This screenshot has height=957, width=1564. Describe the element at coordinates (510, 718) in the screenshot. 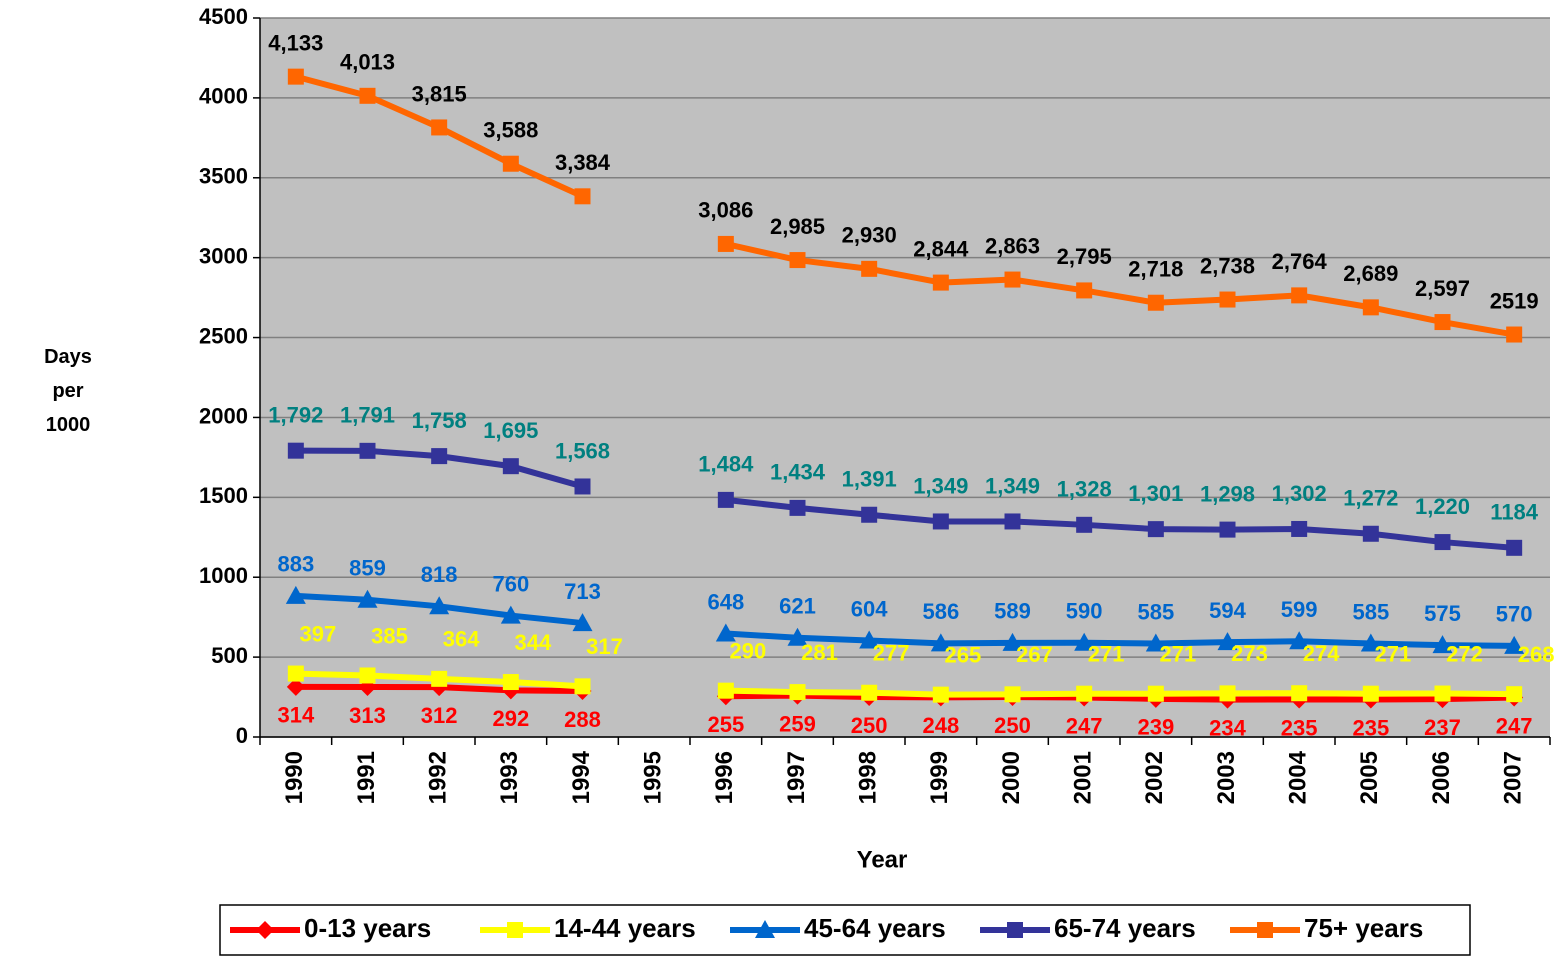

I see `data-label: 292` at that location.